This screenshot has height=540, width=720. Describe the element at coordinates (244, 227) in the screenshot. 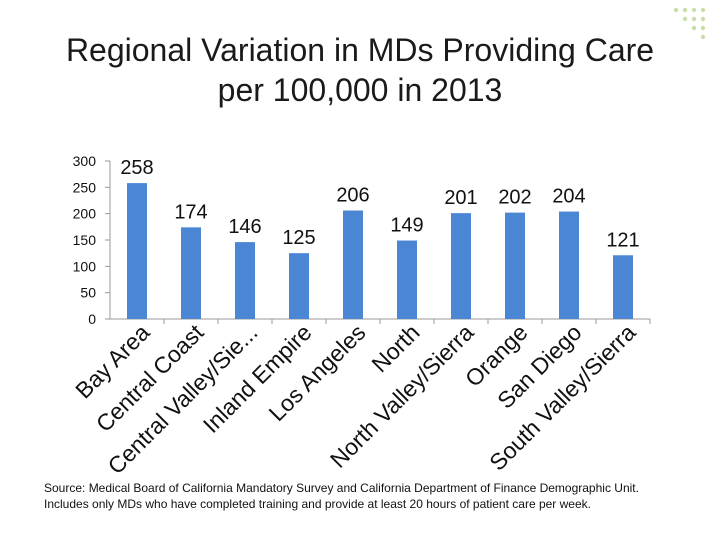

I see `data-label: 146` at that location.